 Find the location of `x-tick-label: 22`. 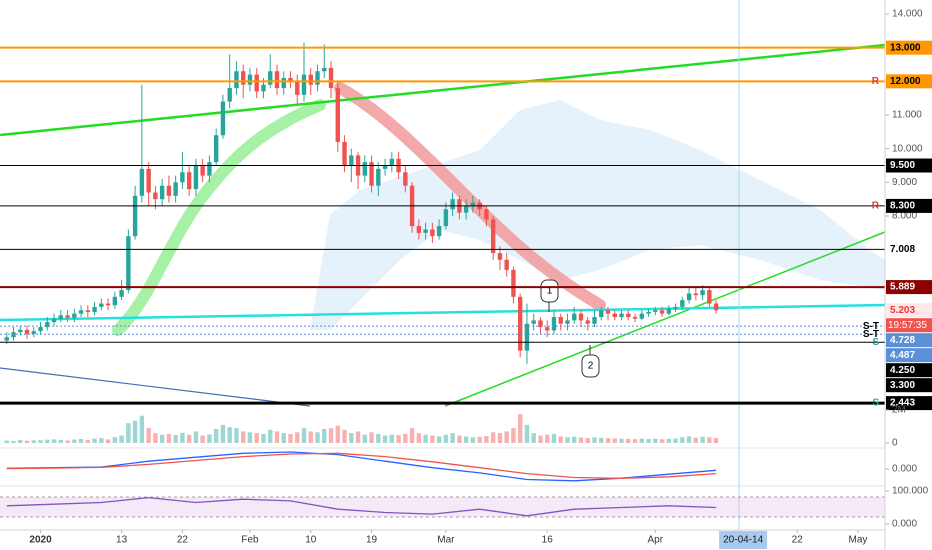

x-tick-label: 22 is located at coordinates (183, 540).